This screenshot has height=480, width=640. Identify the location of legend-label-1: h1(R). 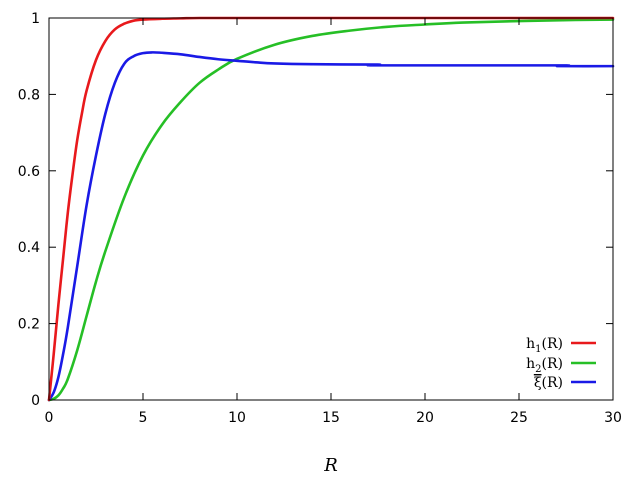
(544, 345).